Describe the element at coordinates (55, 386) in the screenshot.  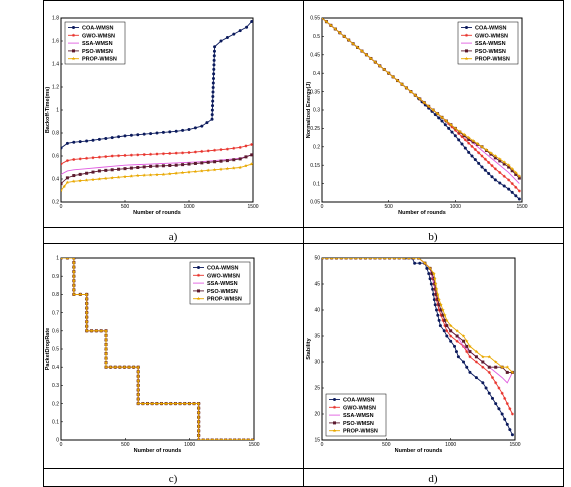
I see `y-tick-label: 0.3` at that location.